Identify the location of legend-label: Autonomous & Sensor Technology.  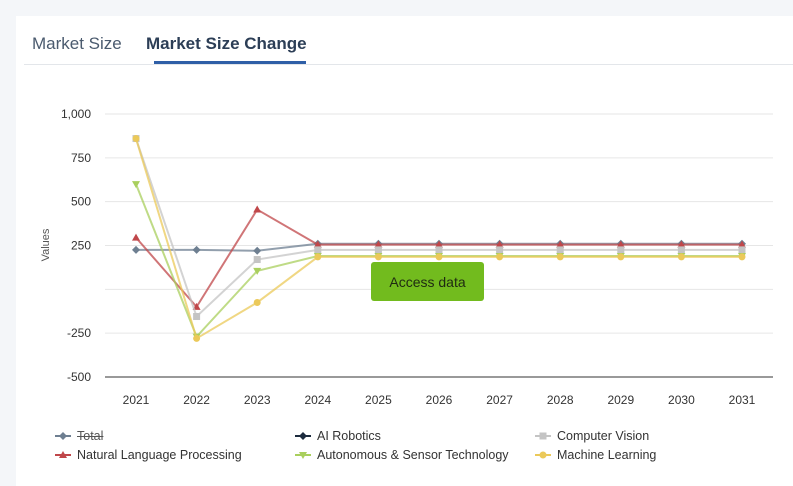
(413, 455).